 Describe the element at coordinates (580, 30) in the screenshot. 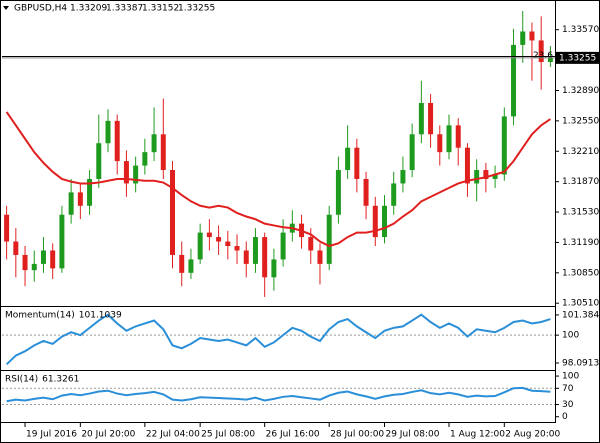

I see `y-tick-label: 1.33570` at that location.